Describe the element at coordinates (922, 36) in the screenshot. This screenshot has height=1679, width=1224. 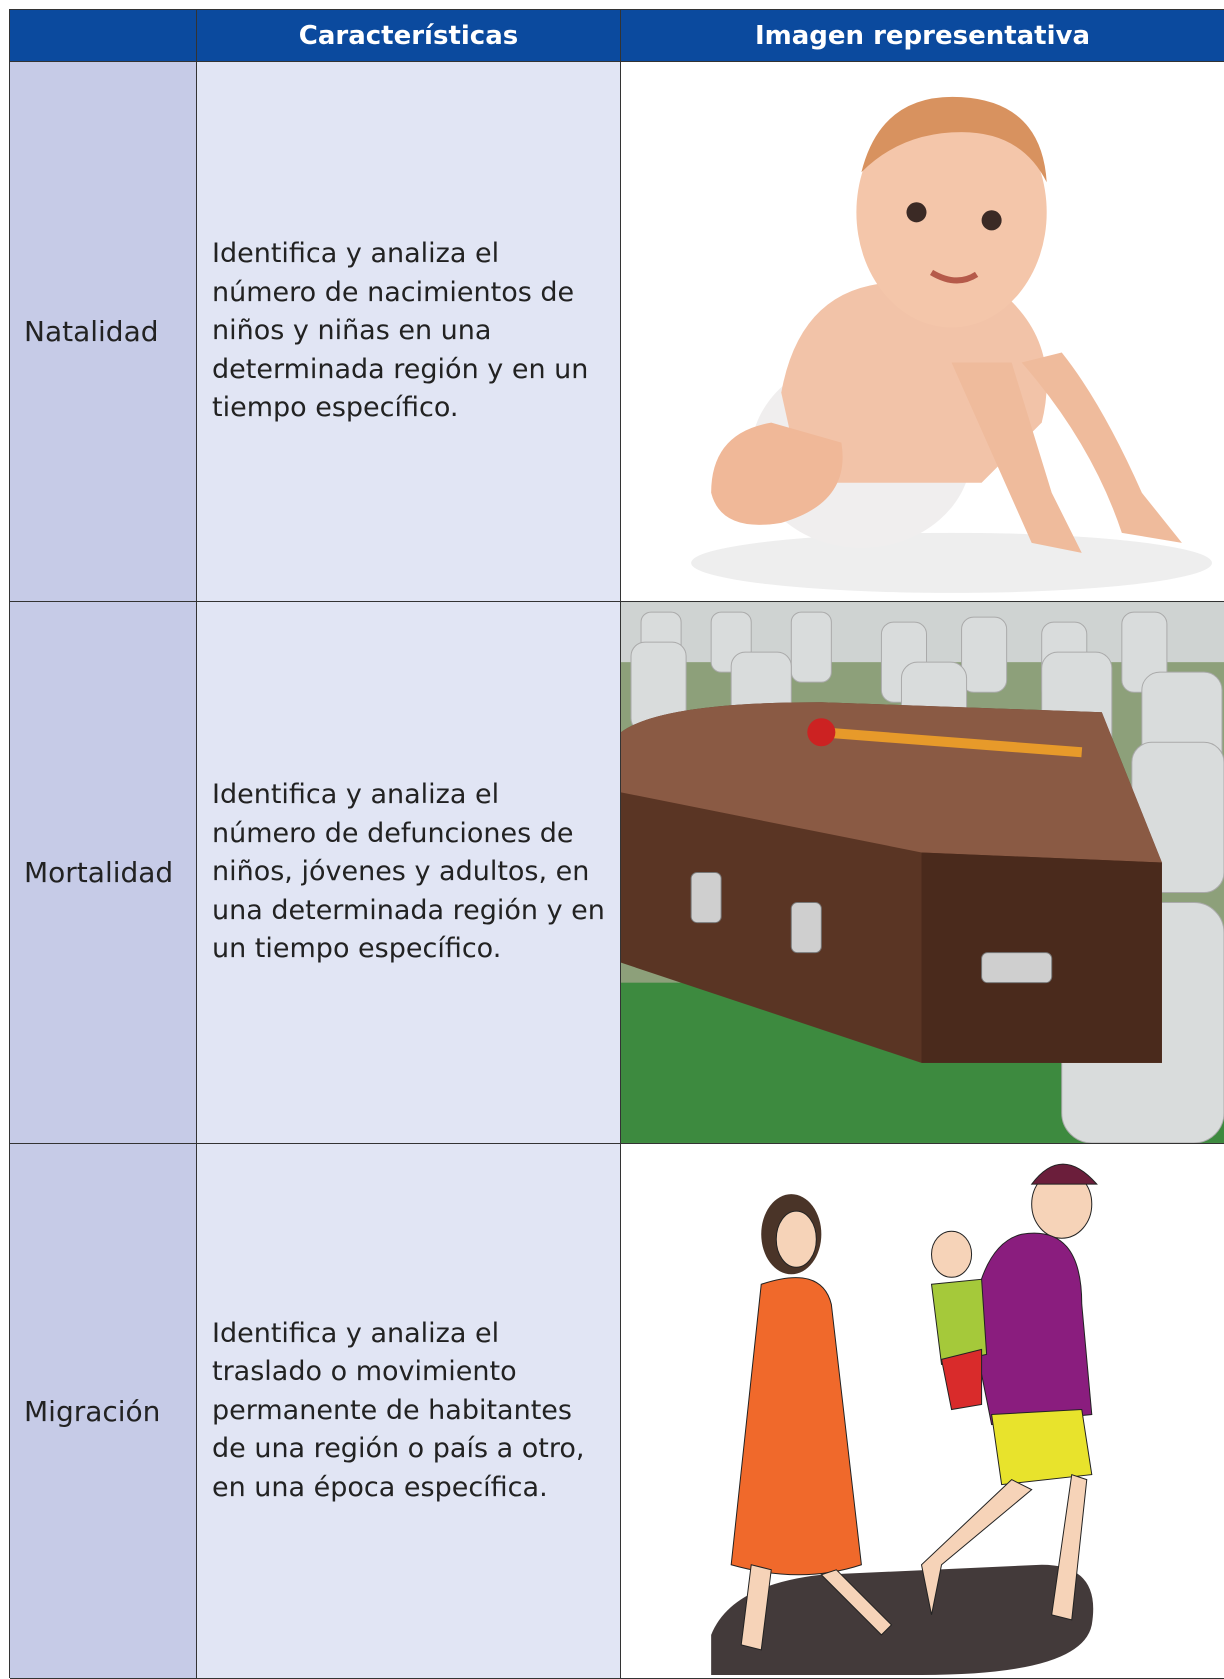
I see `header-cell: Imagen representativa` at that location.